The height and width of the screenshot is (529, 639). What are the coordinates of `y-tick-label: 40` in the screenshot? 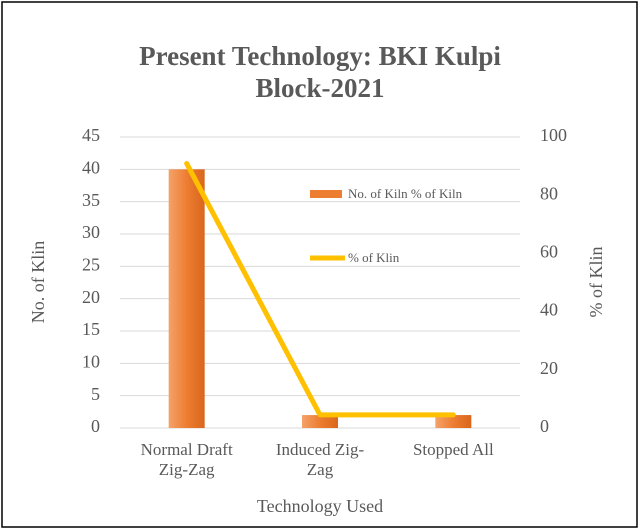 It's located at (91, 167).